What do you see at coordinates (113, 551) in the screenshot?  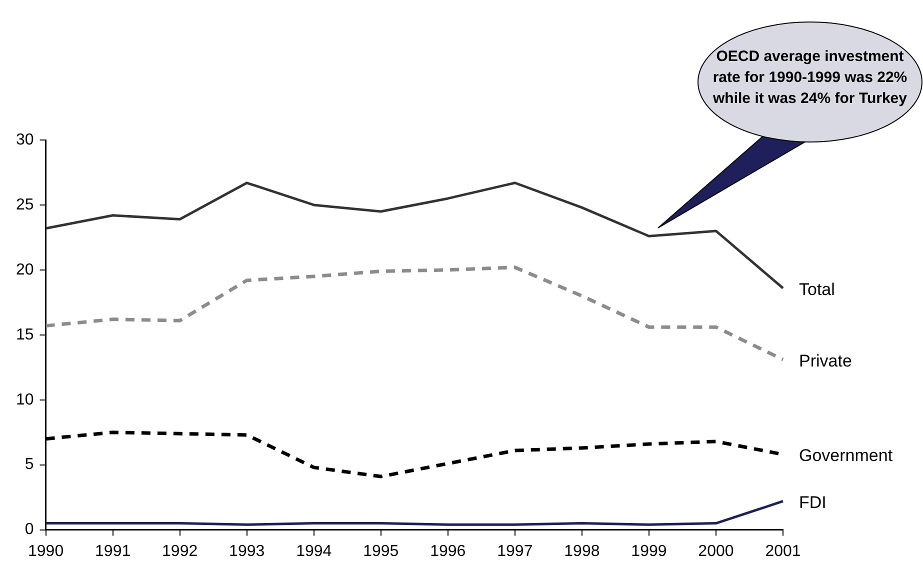 I see `x-tick-label: 1991` at bounding box center [113, 551].